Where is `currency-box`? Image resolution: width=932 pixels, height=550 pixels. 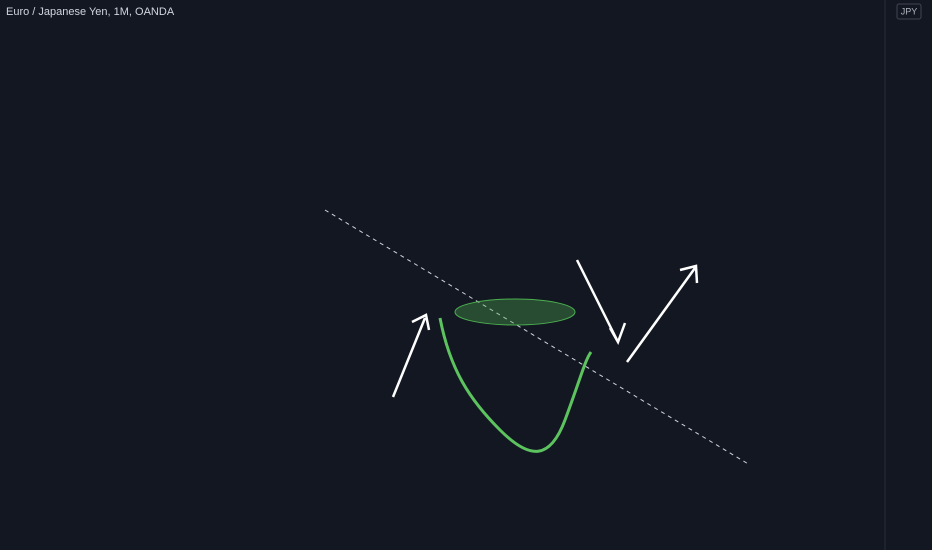 currency-box is located at coordinates (909, 11).